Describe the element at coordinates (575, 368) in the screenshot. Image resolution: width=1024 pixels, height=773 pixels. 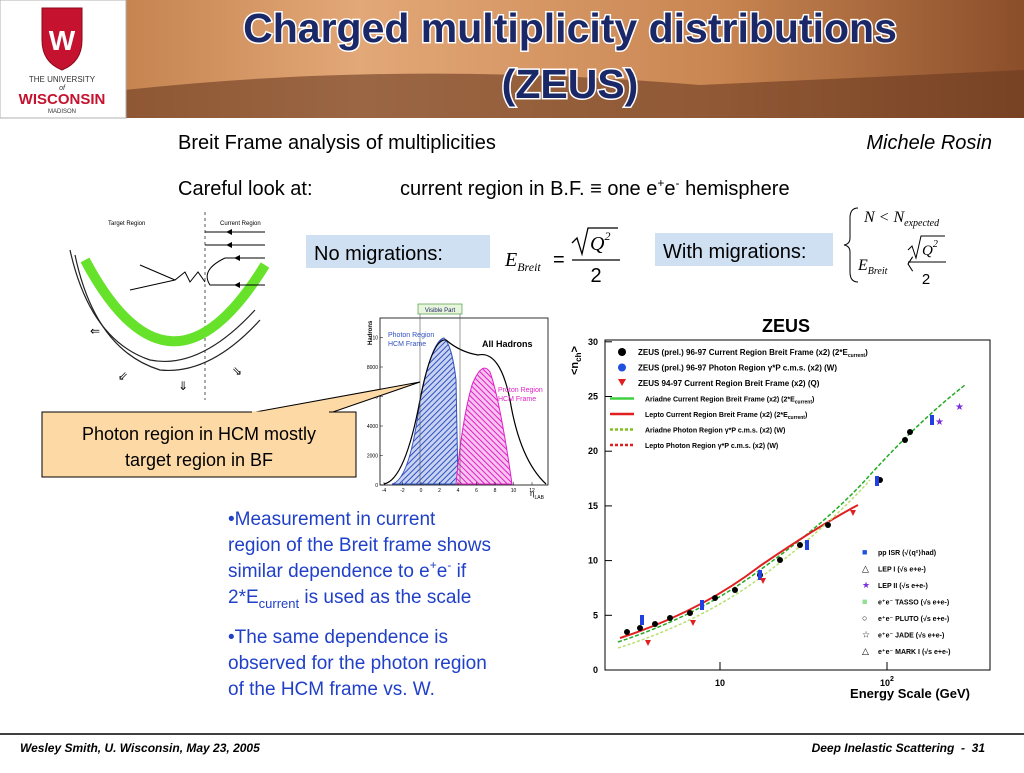
I see `text: <n` at that location.